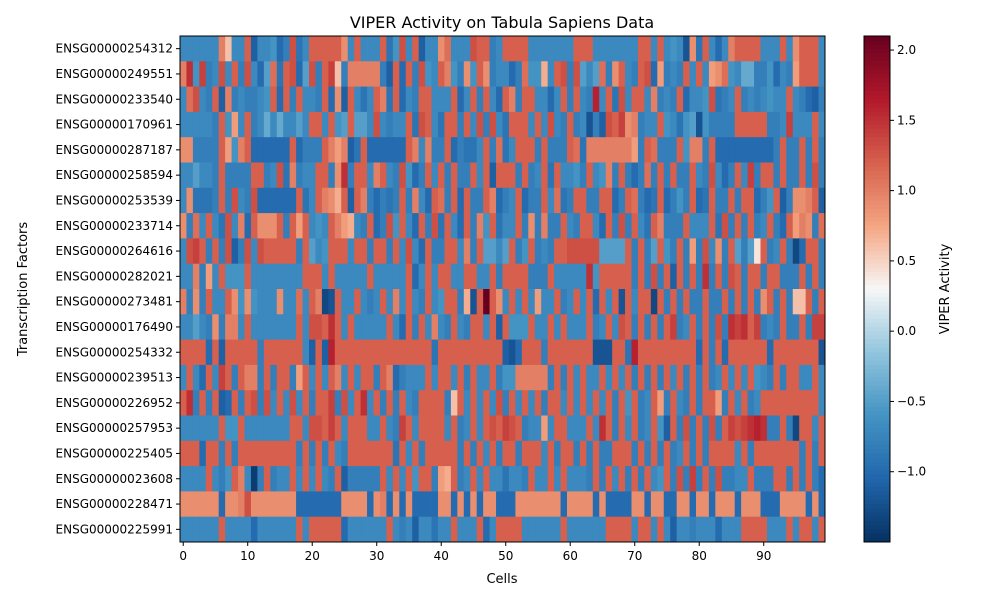  I want to click on chart-title: VIPER Activity on Tabula Sapiens Data, so click(502, 22).